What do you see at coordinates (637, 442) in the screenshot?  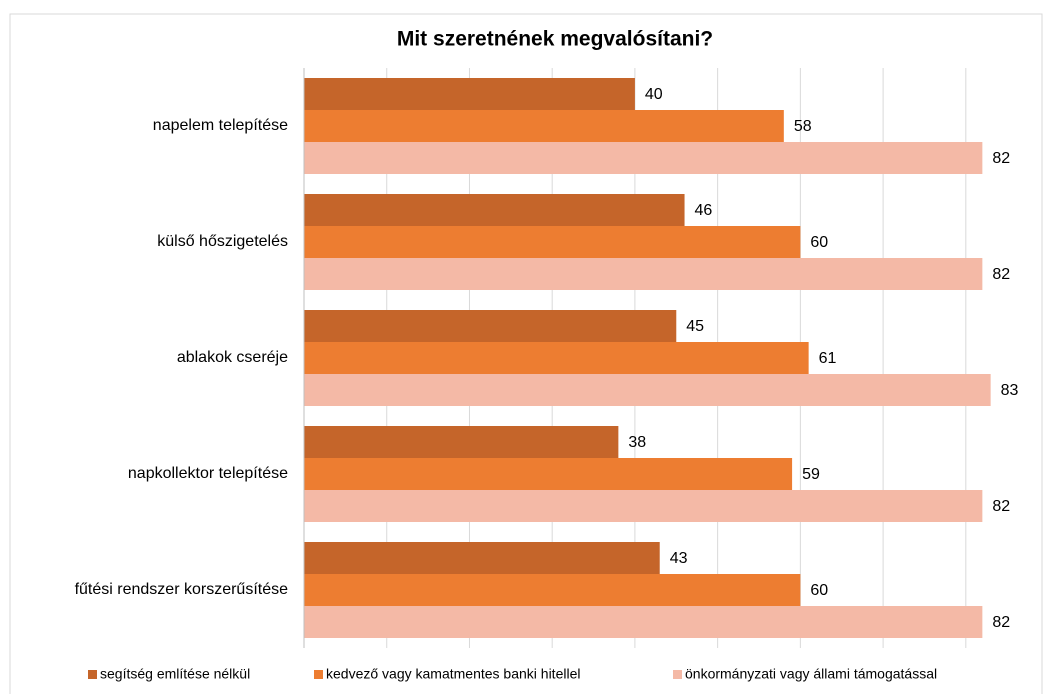 I see `data-label: 38` at bounding box center [637, 442].